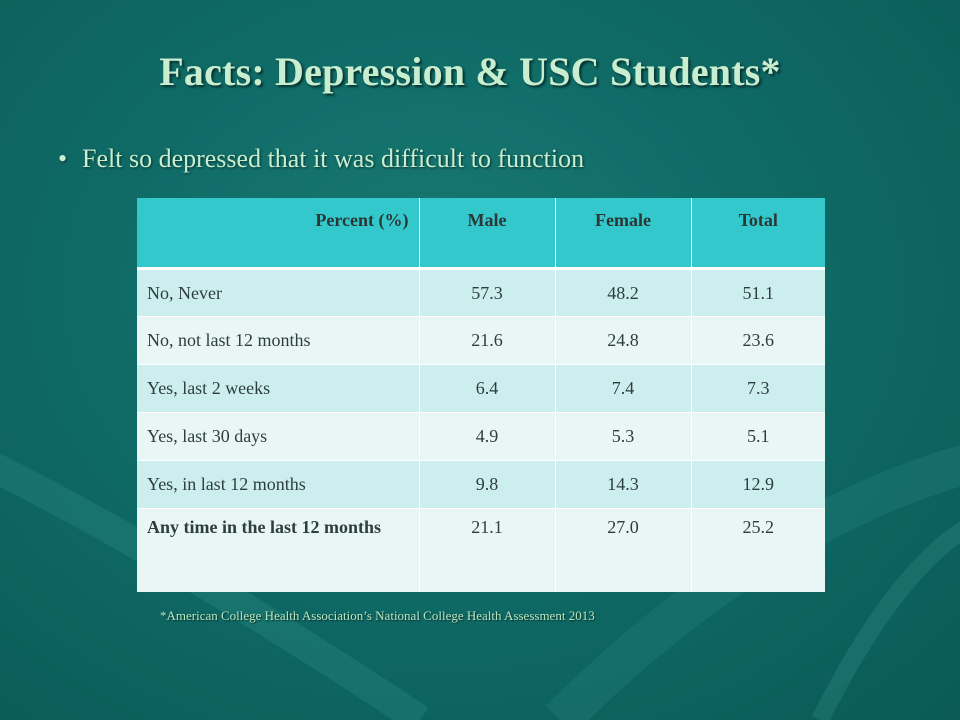 The height and width of the screenshot is (720, 960). Describe the element at coordinates (487, 291) in the screenshot. I see `cell-male: 57.3` at that location.